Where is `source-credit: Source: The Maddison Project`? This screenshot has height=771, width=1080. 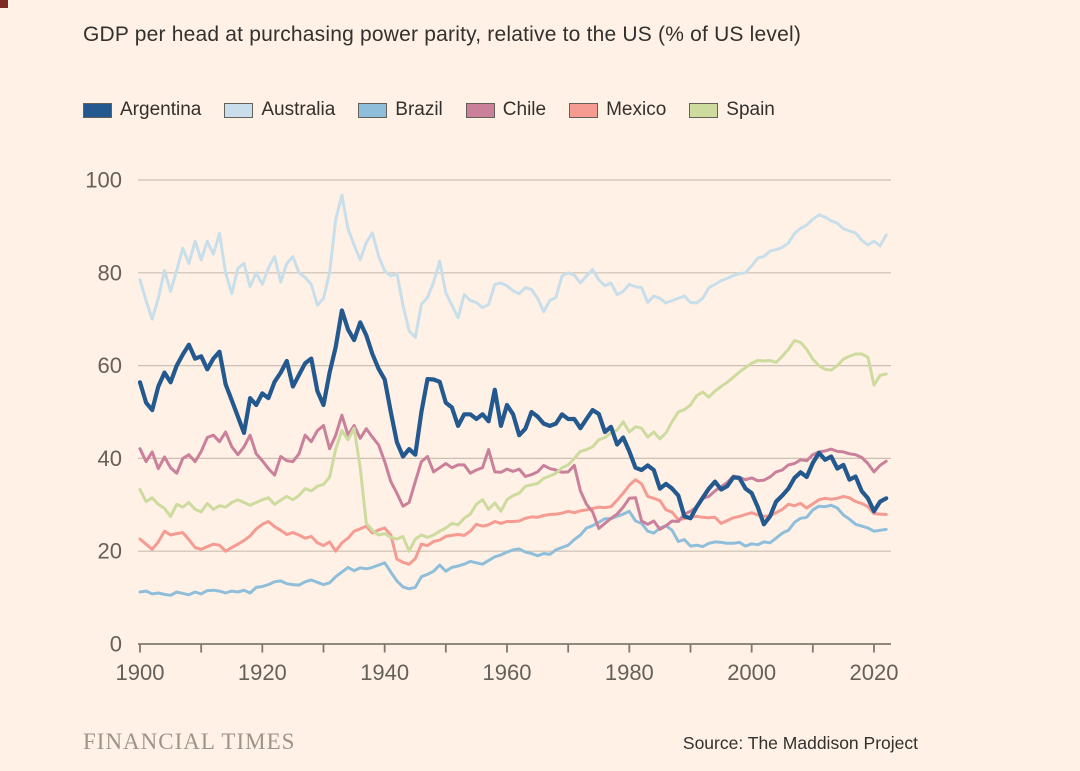
source-credit: Source: The Maddison Project is located at coordinates (800, 743).